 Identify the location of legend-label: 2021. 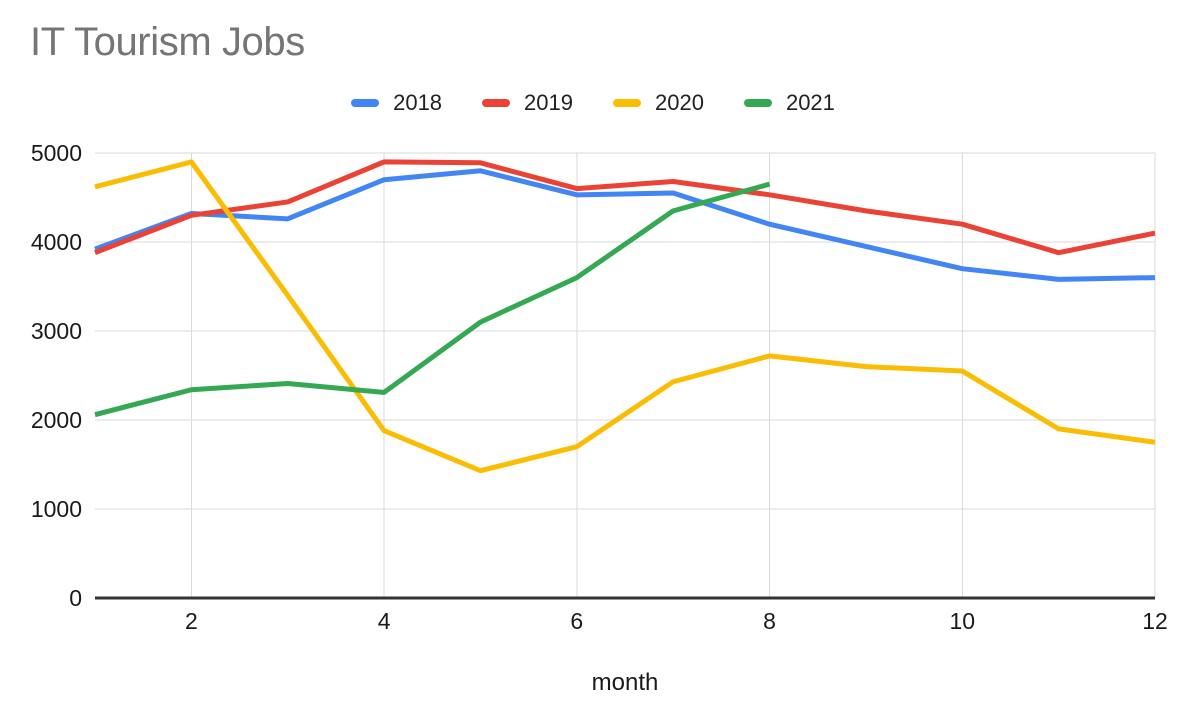
(810, 102).